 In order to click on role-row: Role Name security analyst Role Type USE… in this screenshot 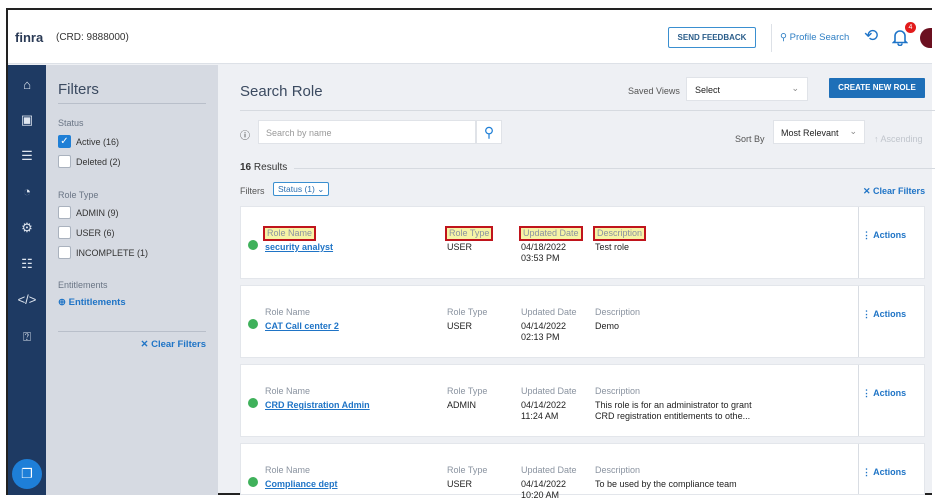, I will do `click(582, 242)`.